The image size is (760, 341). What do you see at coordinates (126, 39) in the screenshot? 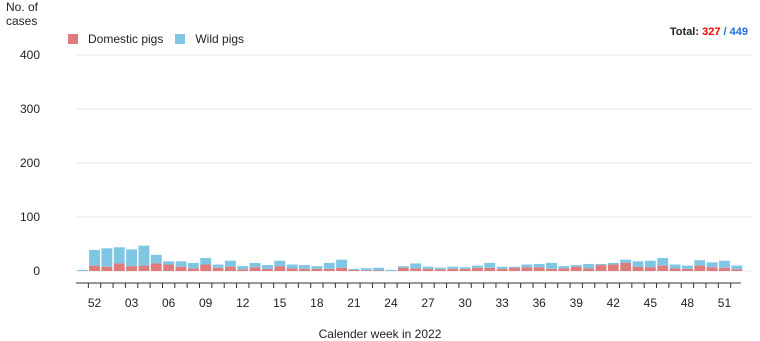
I see `legend-label-domestic: Domestic pigs` at bounding box center [126, 39].